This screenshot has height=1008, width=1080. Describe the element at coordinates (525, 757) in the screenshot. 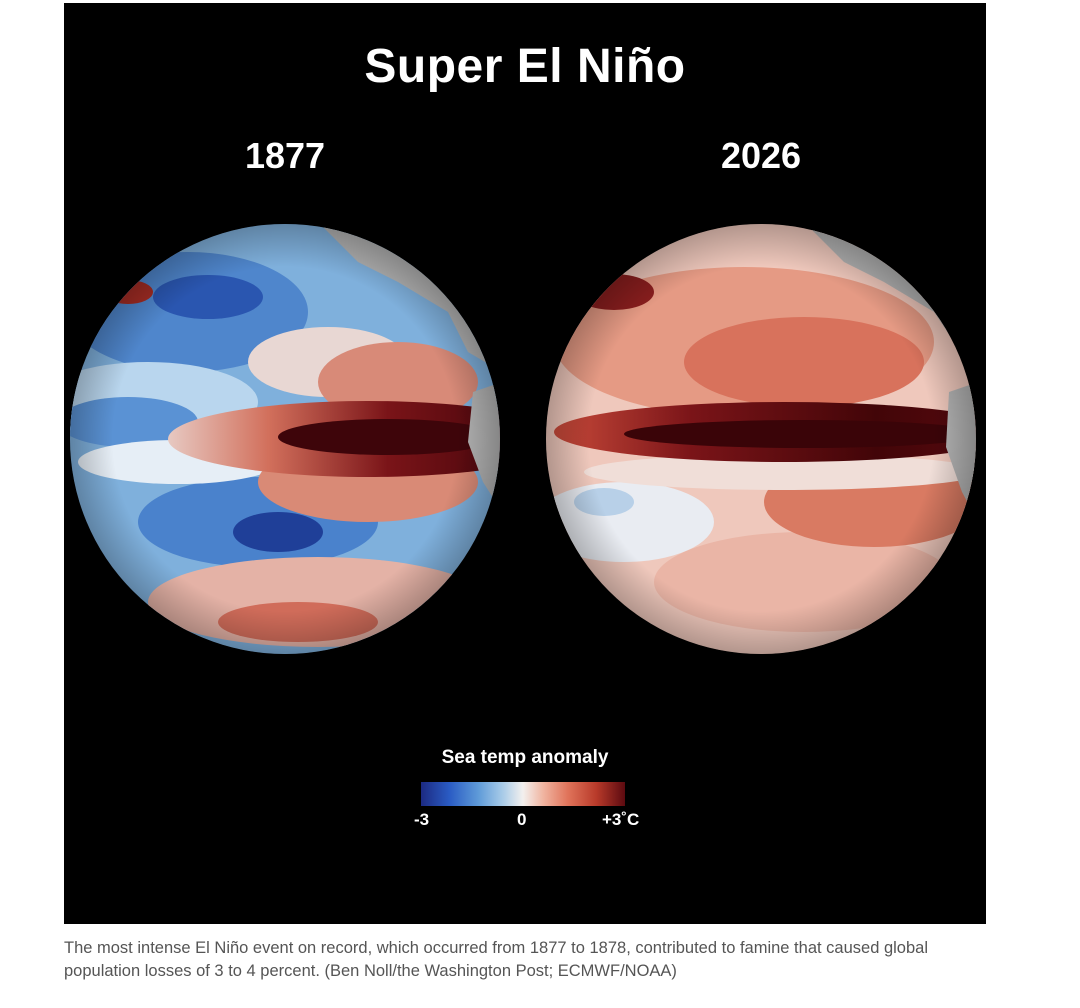

I see `legend-title: Sea temp anomaly` at that location.